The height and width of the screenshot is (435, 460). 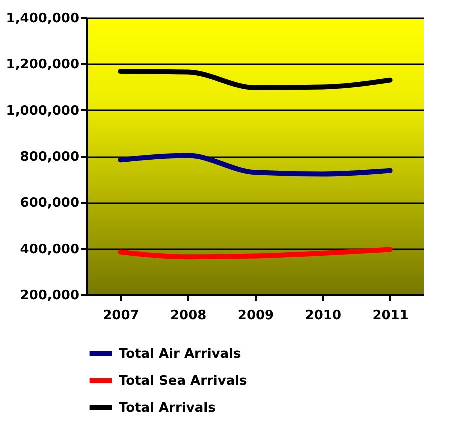 What do you see at coordinates (183, 381) in the screenshot?
I see `legend-label: Total Sea Arrivals` at bounding box center [183, 381].